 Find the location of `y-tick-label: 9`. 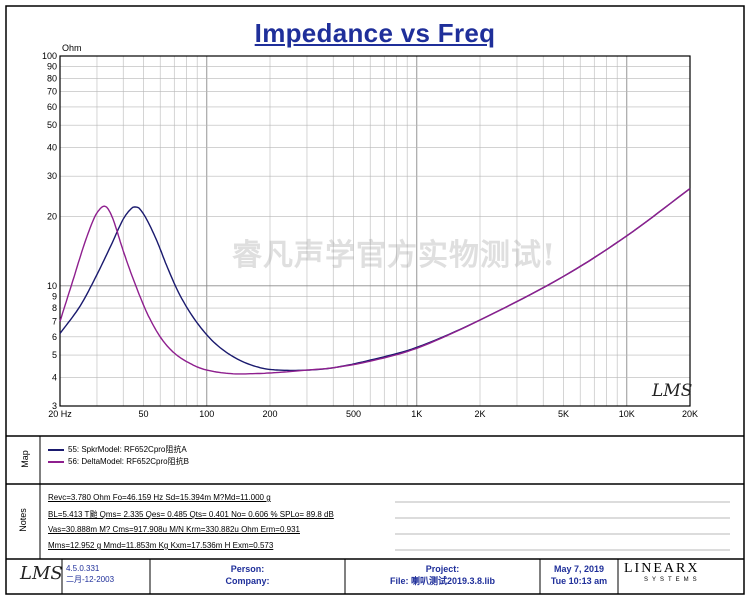

y-tick-label: 9 is located at coordinates (54, 296).